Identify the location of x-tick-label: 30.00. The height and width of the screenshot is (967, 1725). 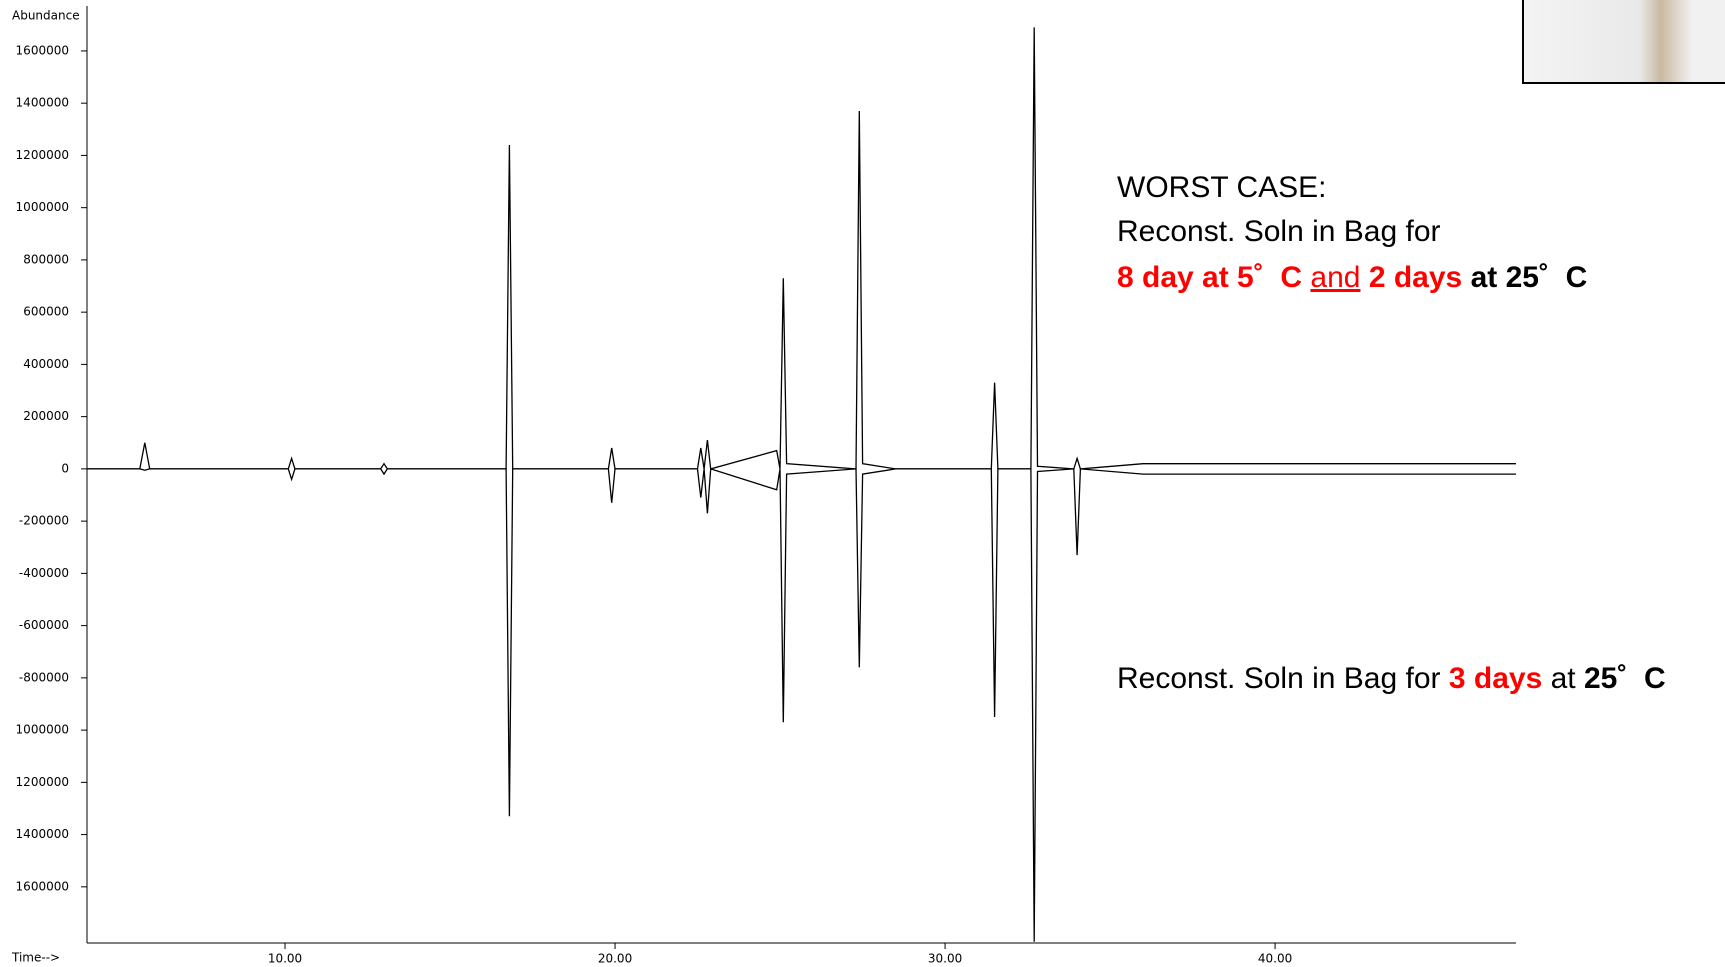
(945, 959).